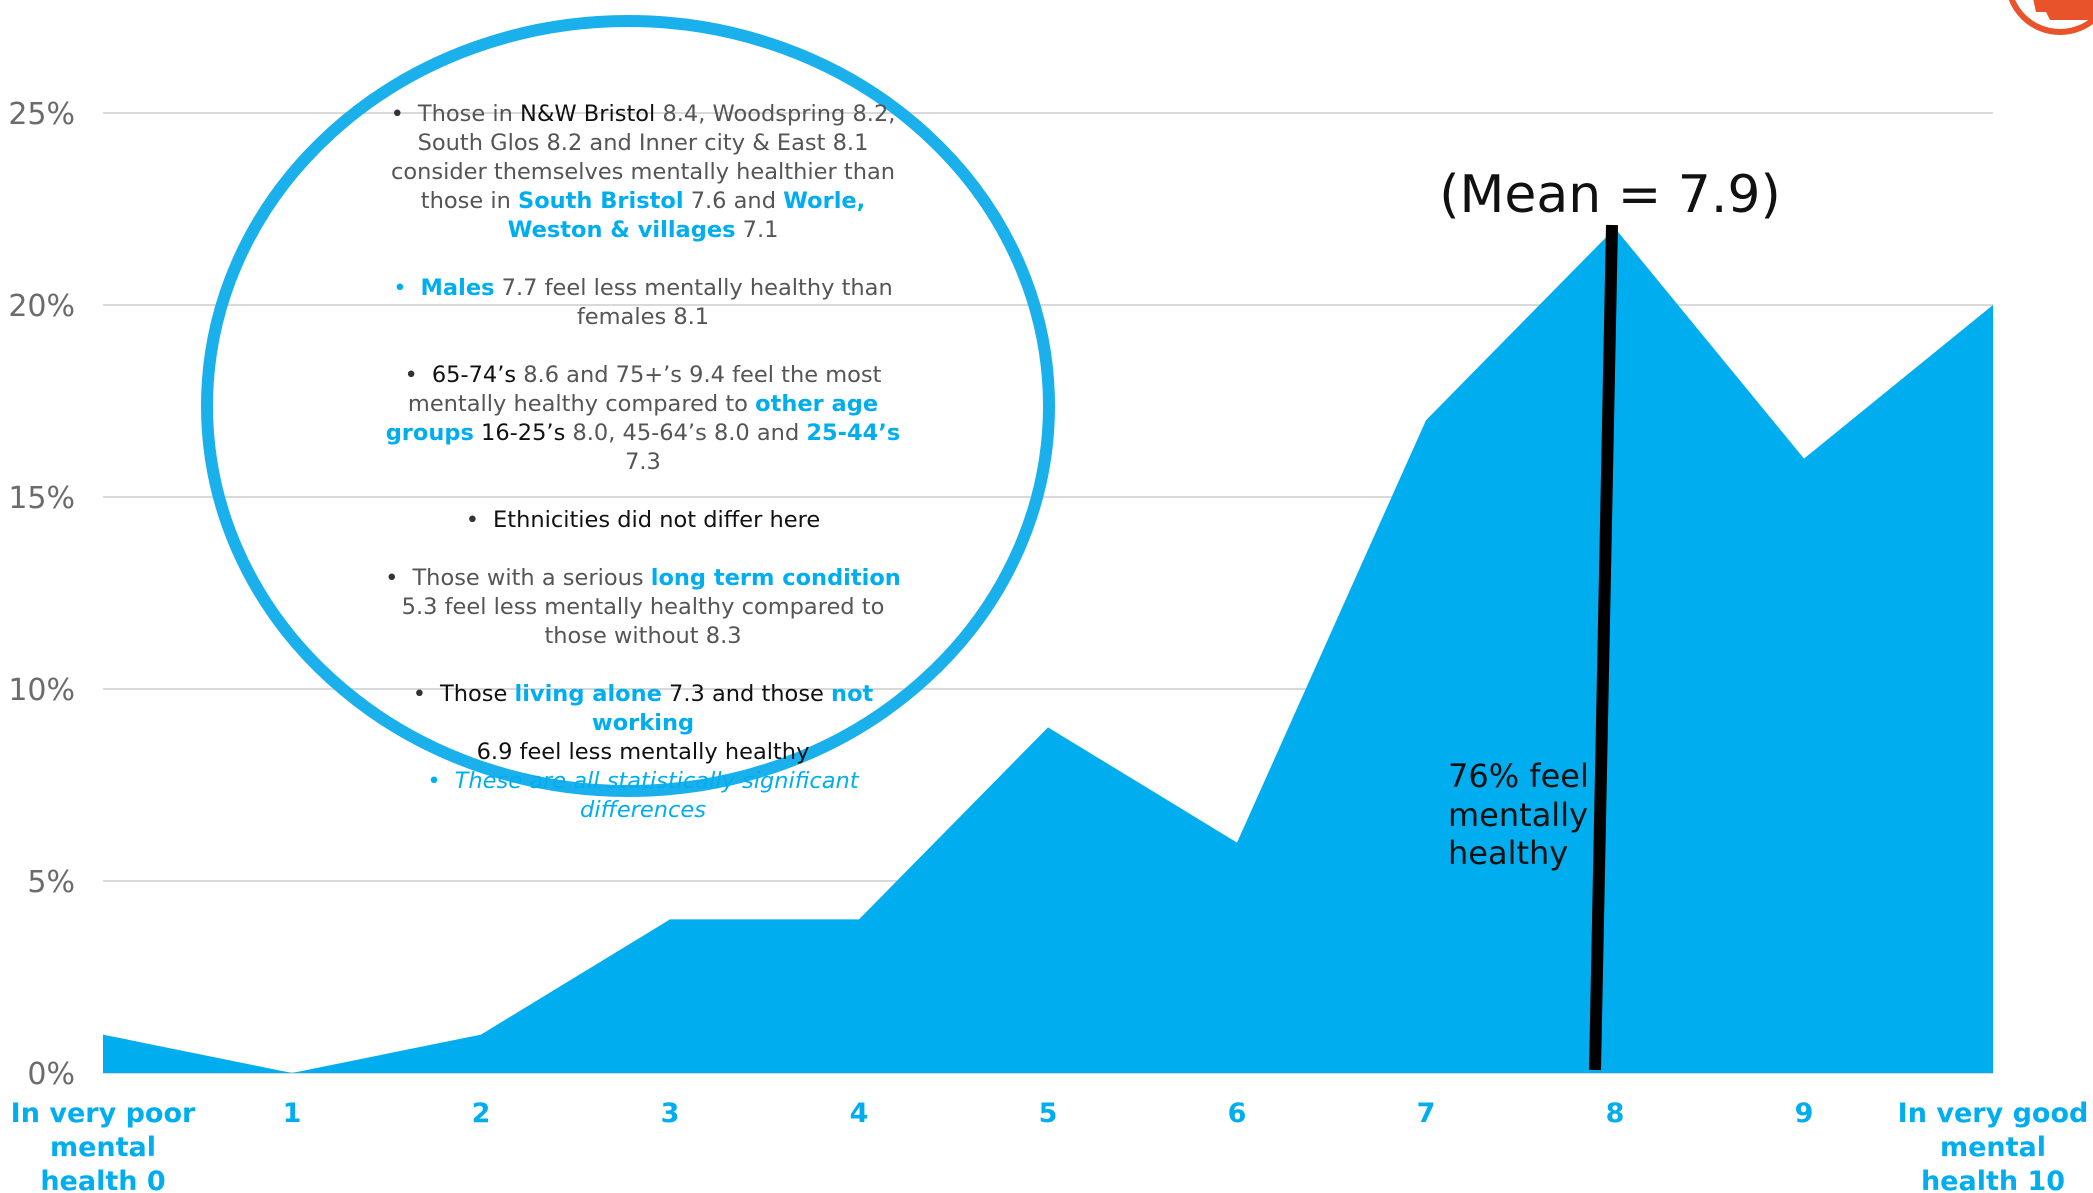 This screenshot has height=1193, width=2093. What do you see at coordinates (531, 578) in the screenshot?
I see `finding-condition-text: Those with a serious` at bounding box center [531, 578].